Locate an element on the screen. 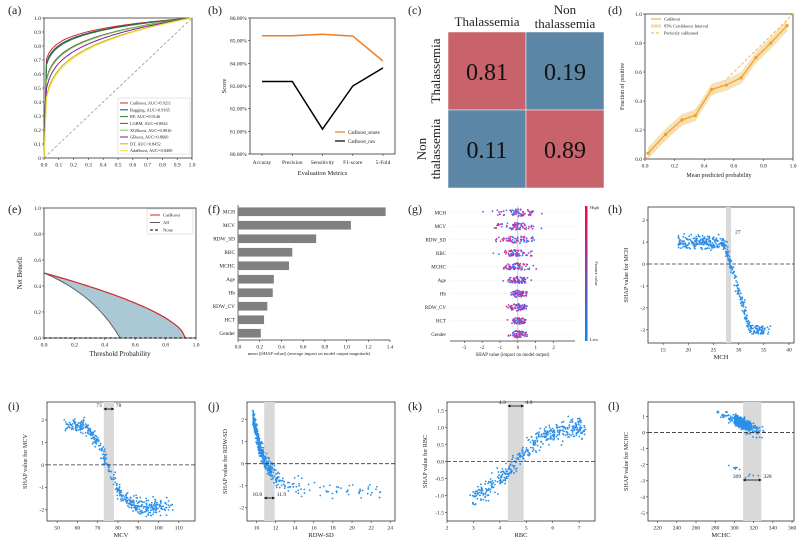 This screenshot has width=800, height=541. y-tick-label: 0.0 is located at coordinates (638, 160).